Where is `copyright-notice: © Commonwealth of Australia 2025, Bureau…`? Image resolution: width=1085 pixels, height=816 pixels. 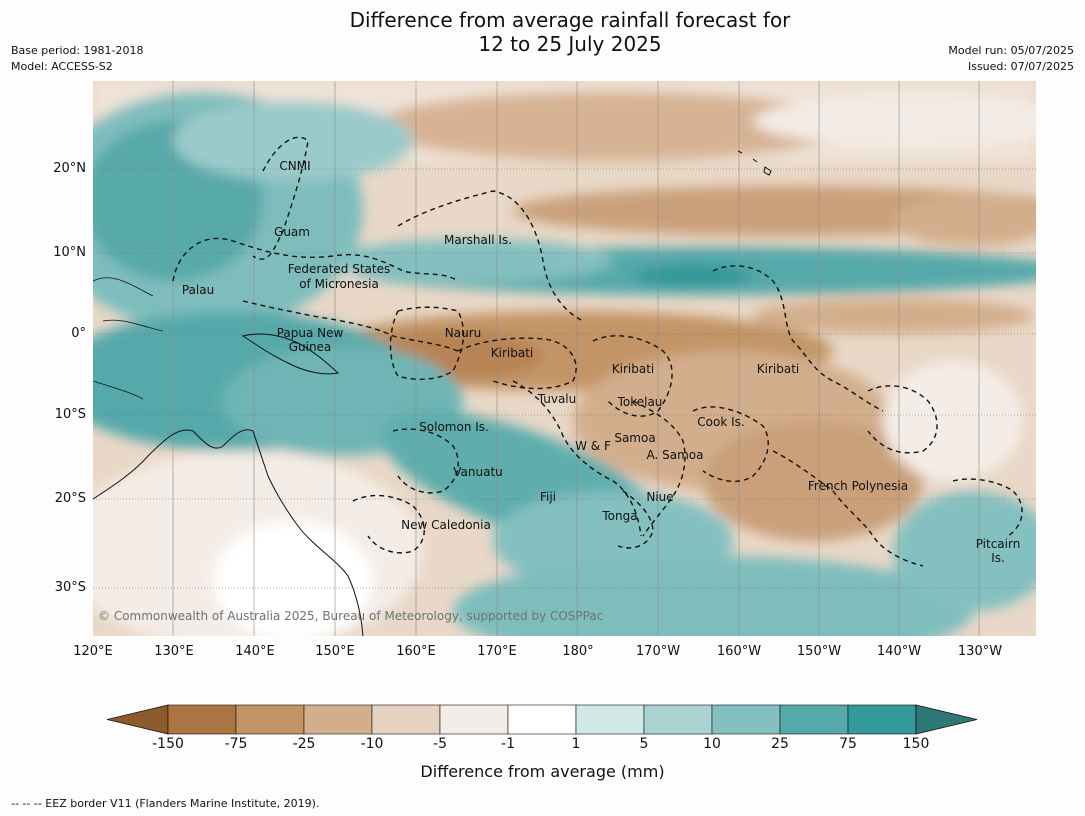 copyright-notice: © Commonwealth of Australia 2025, Bureau… is located at coordinates (351, 616).